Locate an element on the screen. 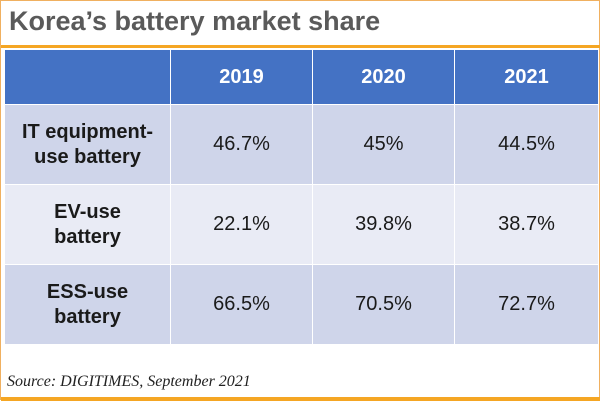 Image resolution: width=600 pixels, height=401 pixels. row-label-line: IT equipment- is located at coordinates (87, 131).